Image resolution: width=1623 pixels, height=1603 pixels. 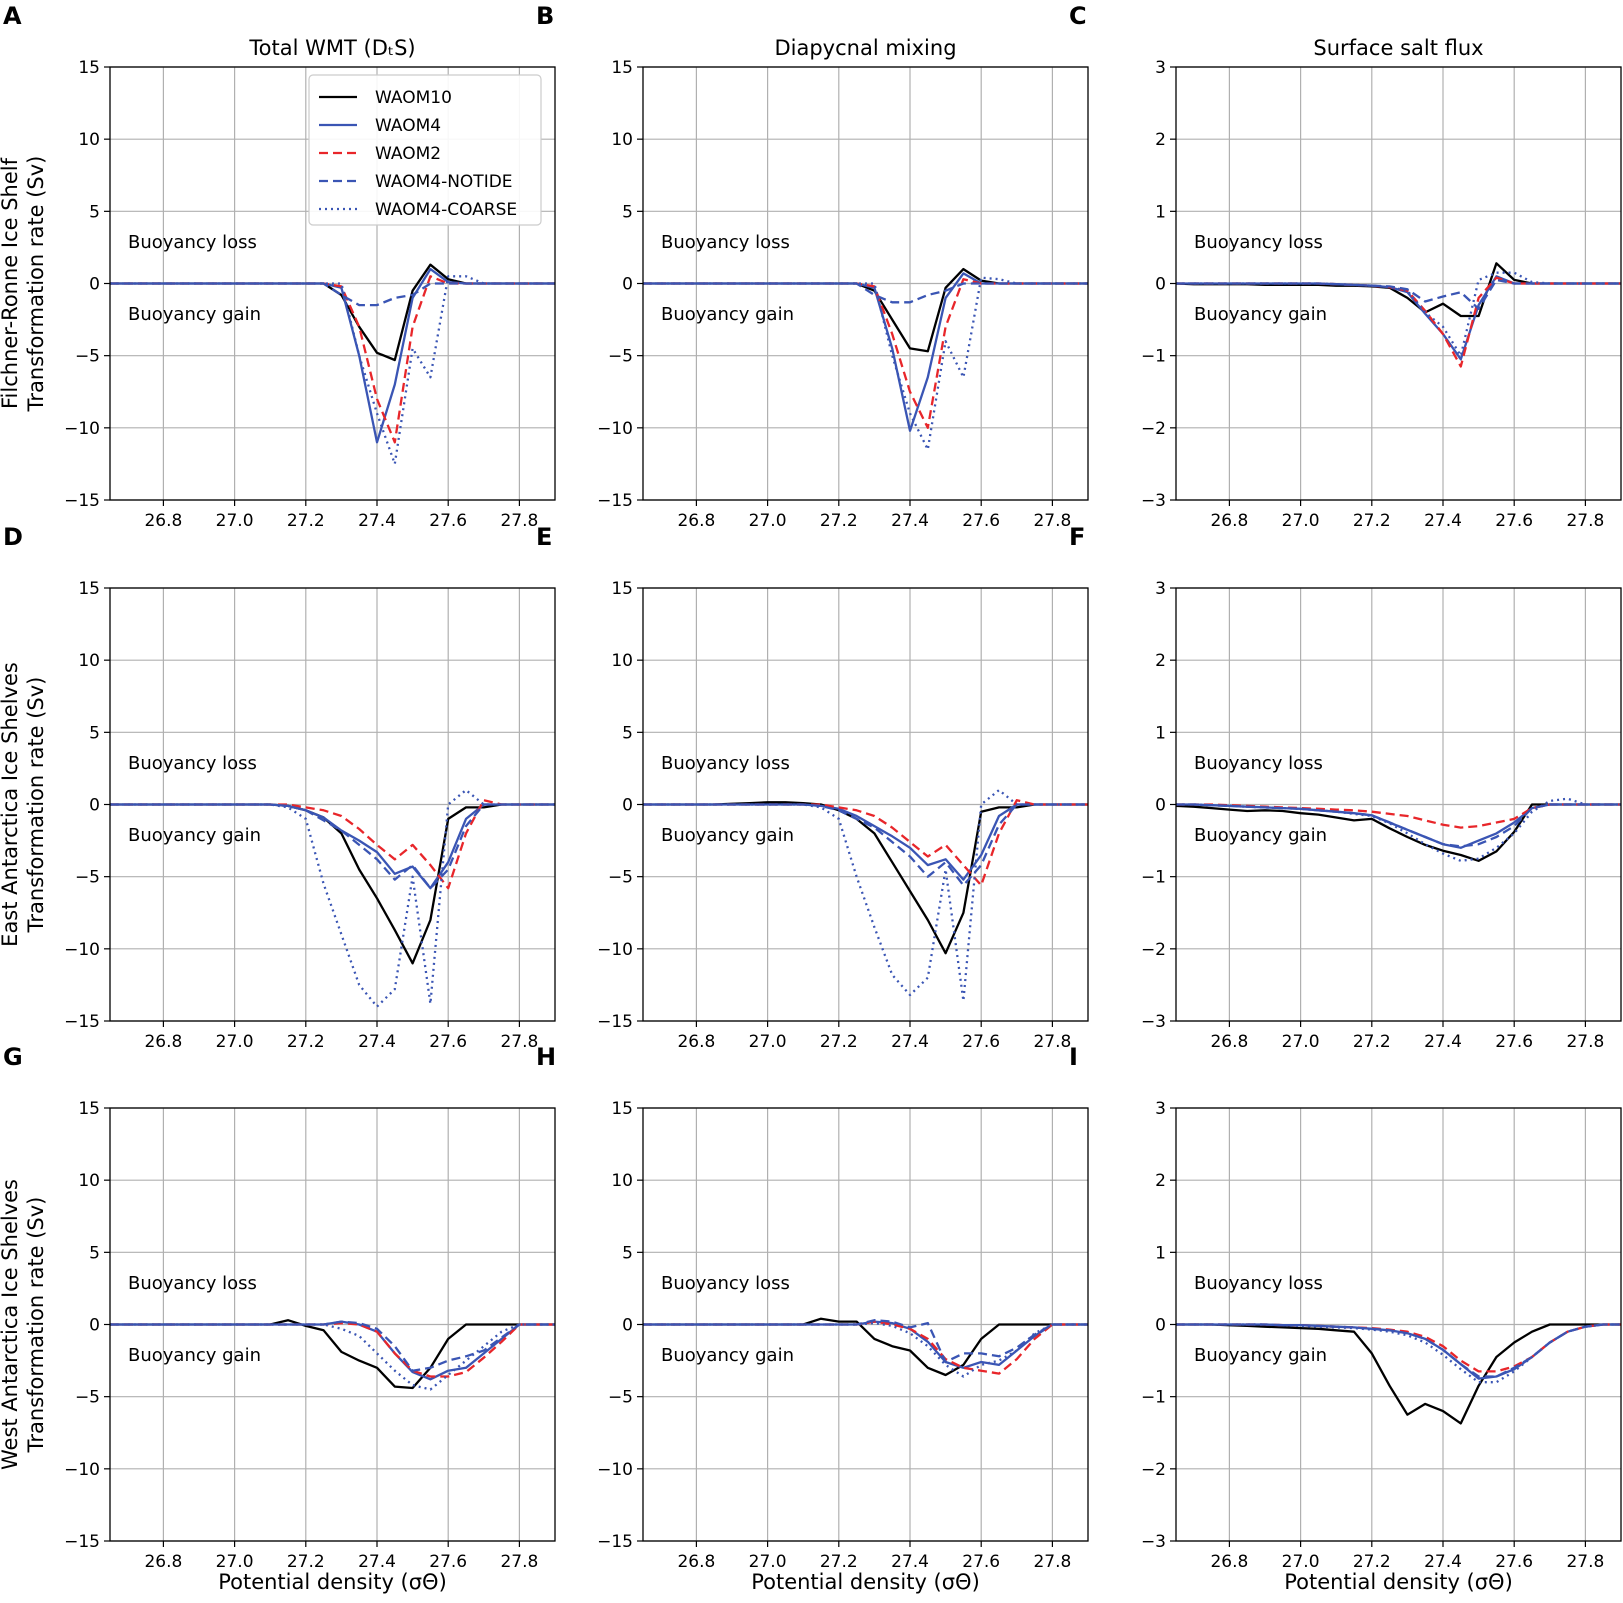 I want to click on row-label-line: Transformation rate (Sv), so click(x=36, y=1325).